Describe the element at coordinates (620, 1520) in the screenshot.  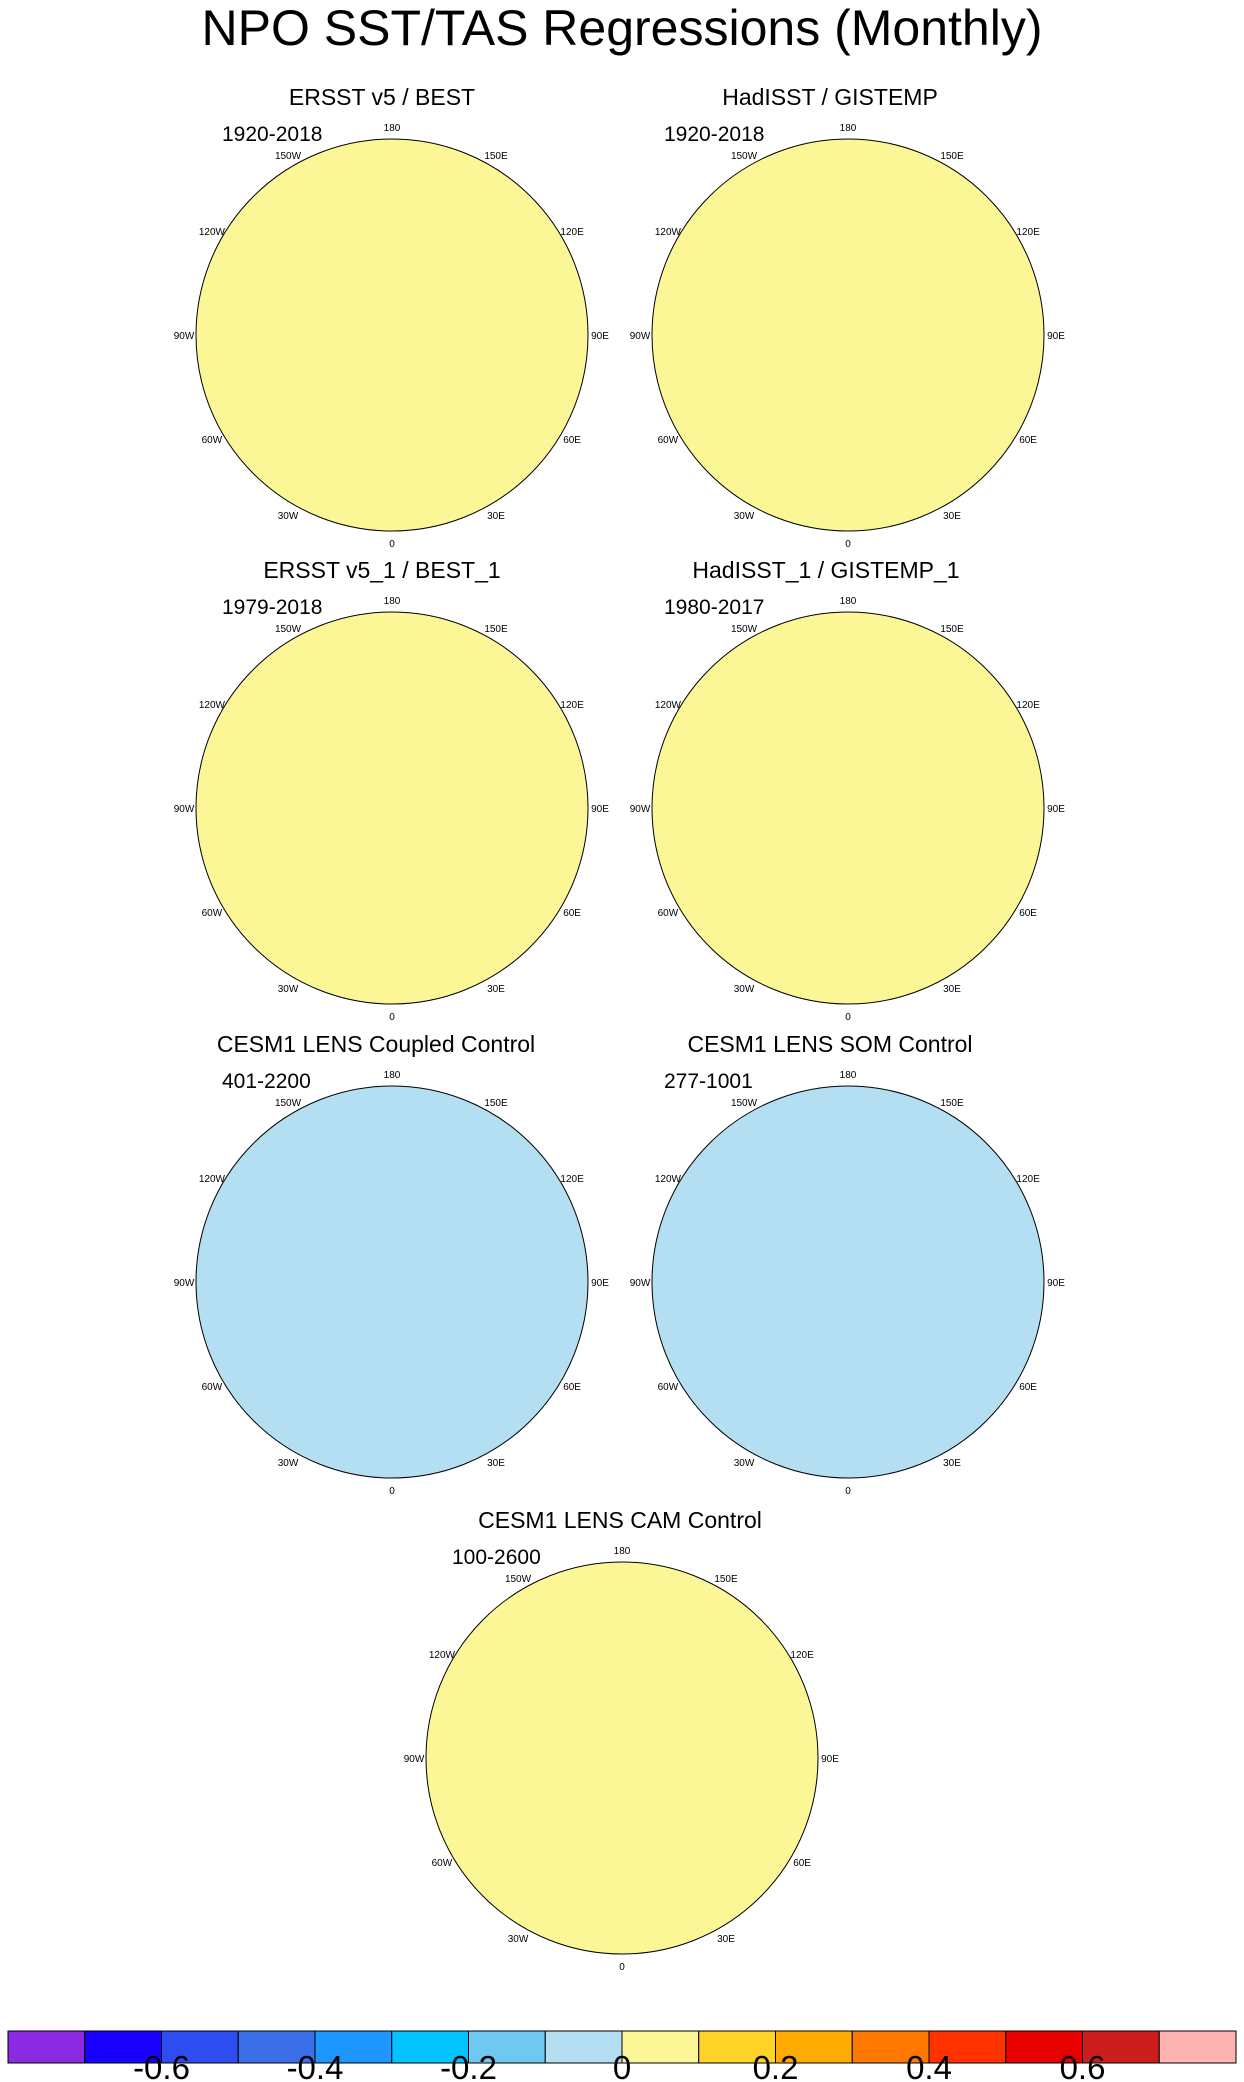
I see `panel-title: CESM1 LENS CAM Control` at that location.